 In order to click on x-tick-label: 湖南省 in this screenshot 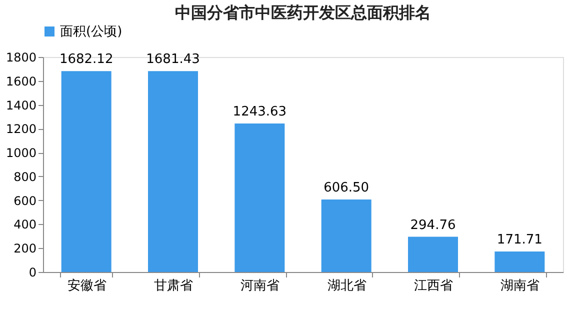, I will do `click(520, 286)`.